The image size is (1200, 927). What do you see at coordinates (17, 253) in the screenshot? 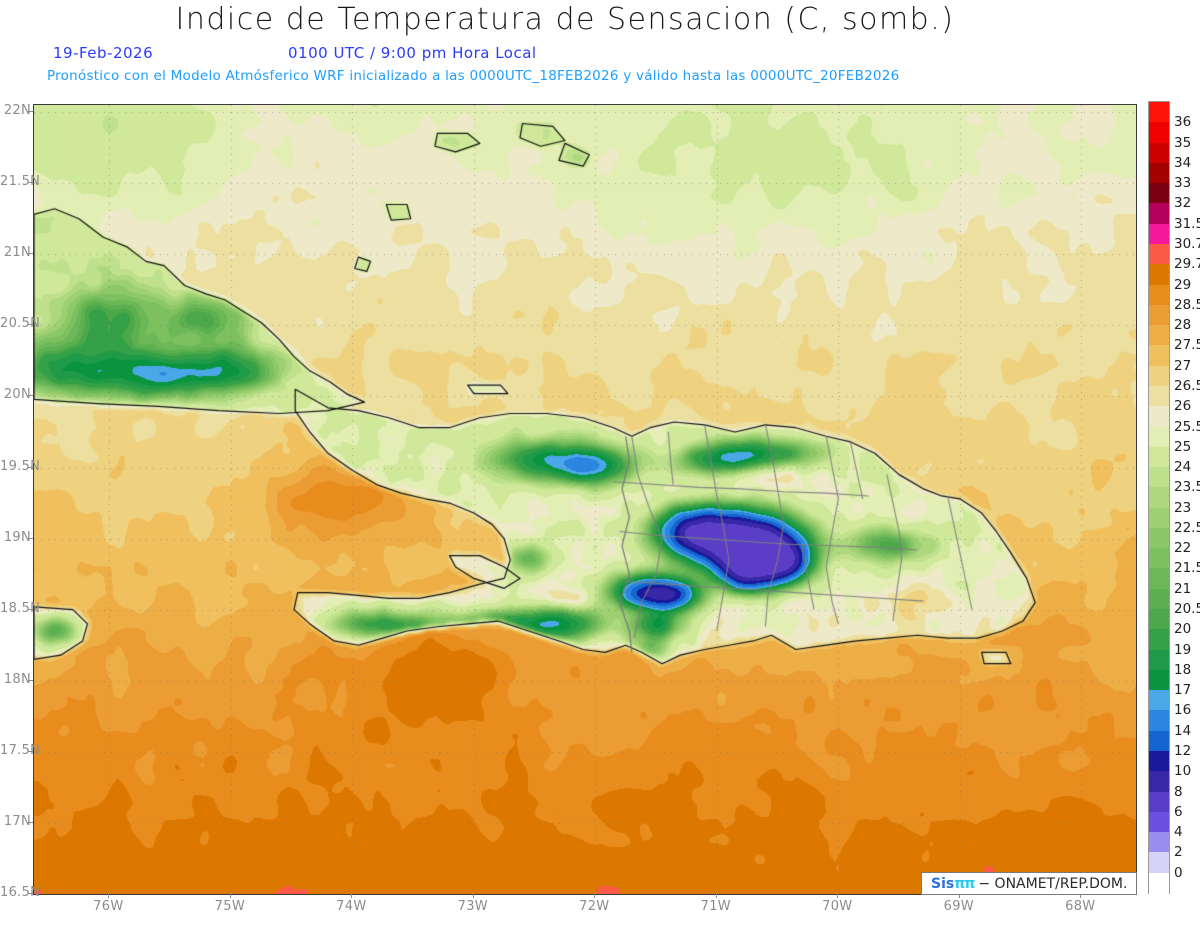
I see `lat-tick-label: 21N` at bounding box center [17, 253].